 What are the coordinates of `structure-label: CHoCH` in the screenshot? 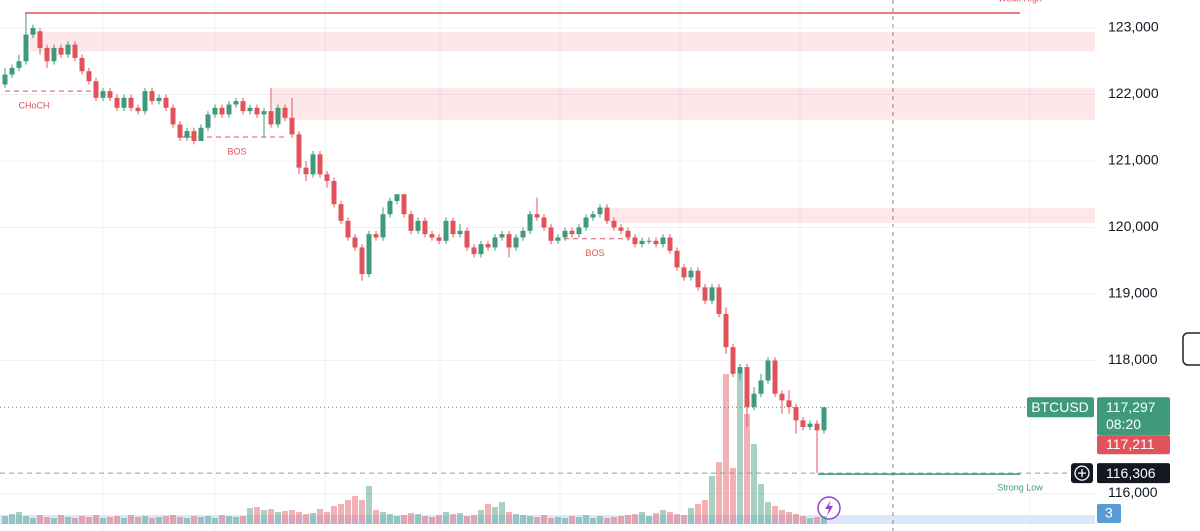 It's located at (33, 106).